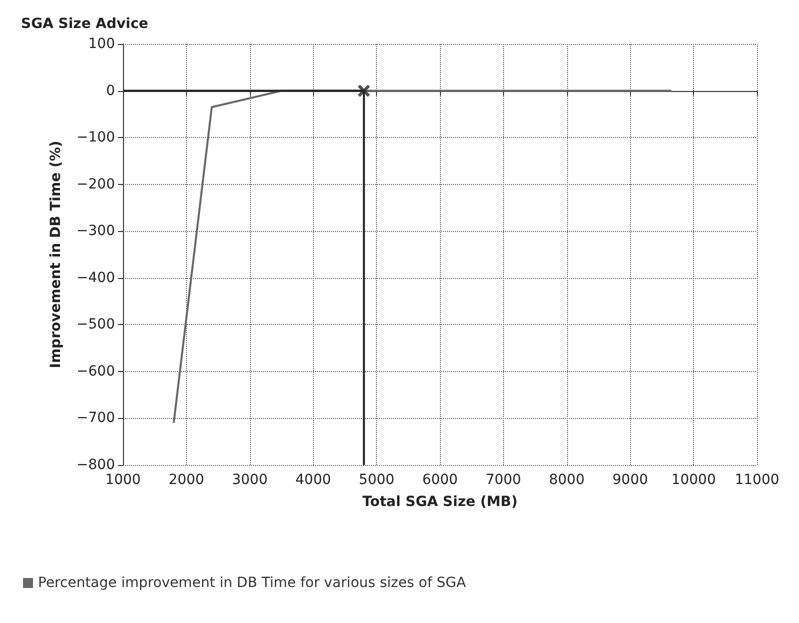 Image resolution: width=799 pixels, height=623 pixels. I want to click on x-tick-label: 7000, so click(504, 480).